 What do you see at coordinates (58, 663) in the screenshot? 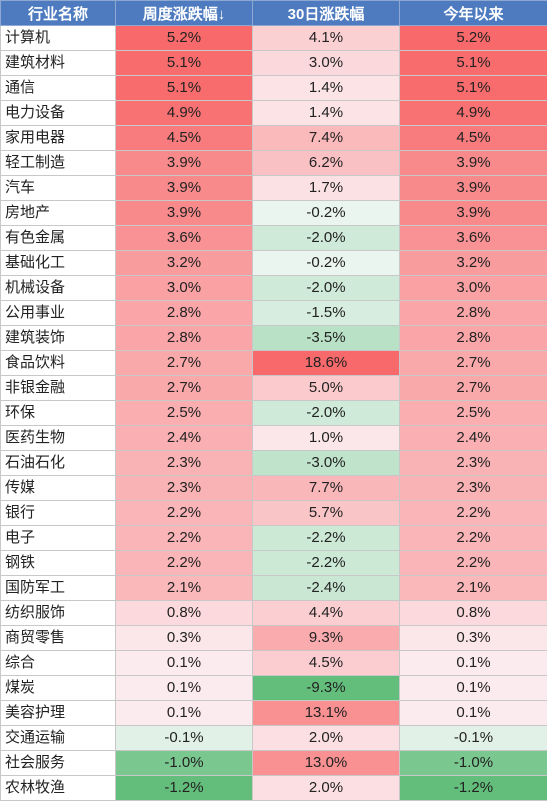
I see `industry-name-cell: 综合` at bounding box center [58, 663].